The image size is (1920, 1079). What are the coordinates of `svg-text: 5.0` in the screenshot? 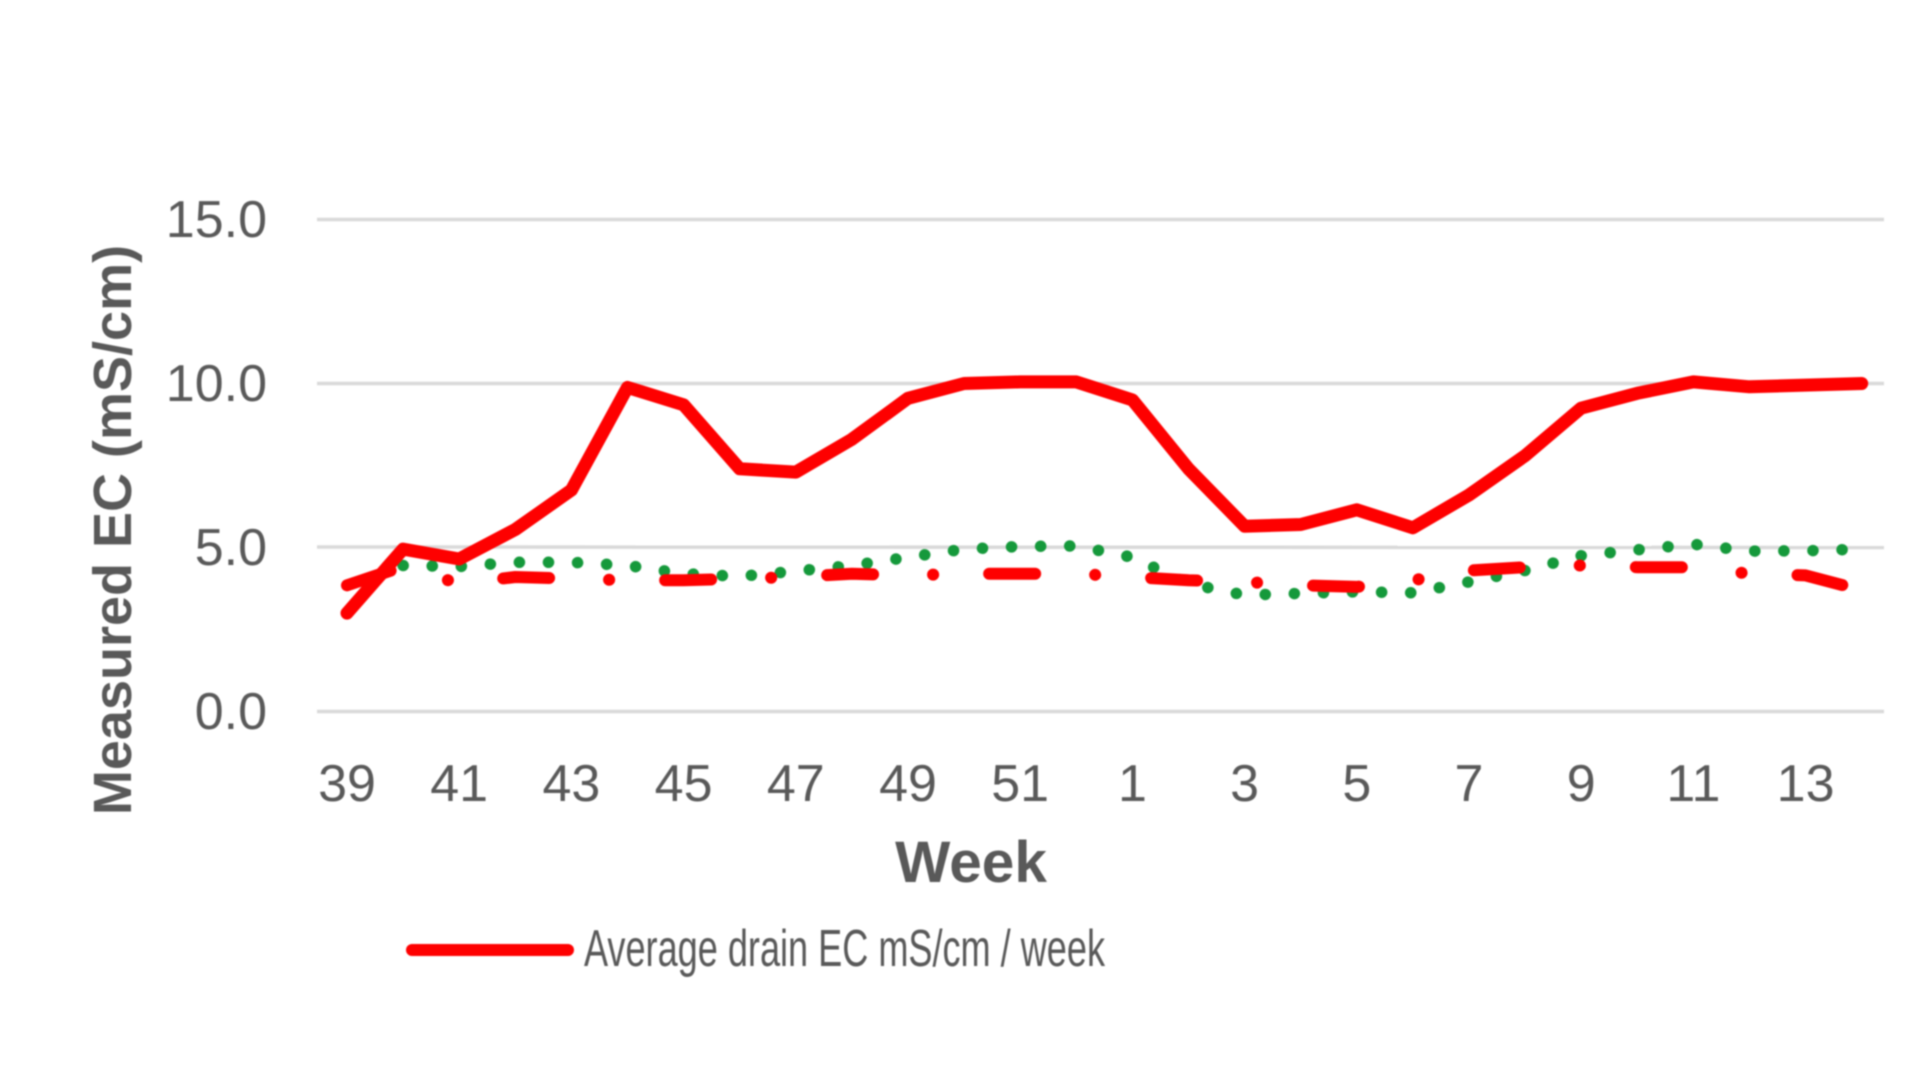 It's located at (231, 548).